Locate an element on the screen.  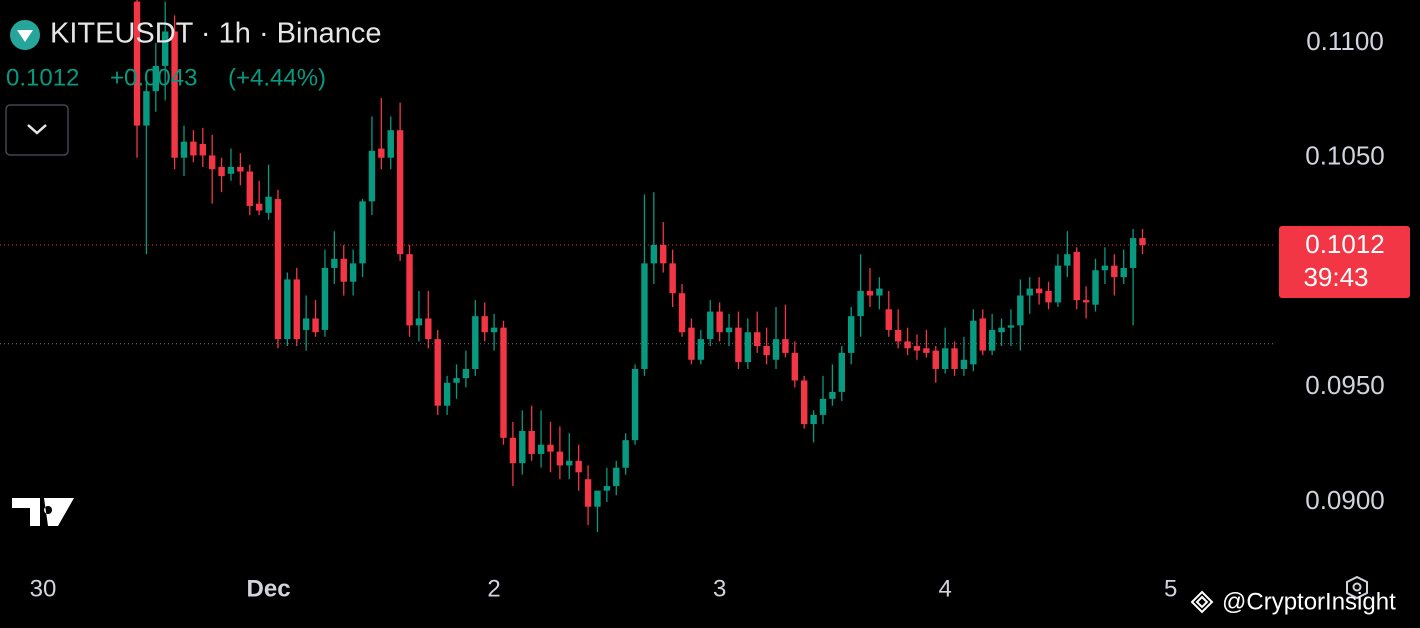
collapse-icon is located at coordinates (37, 129).